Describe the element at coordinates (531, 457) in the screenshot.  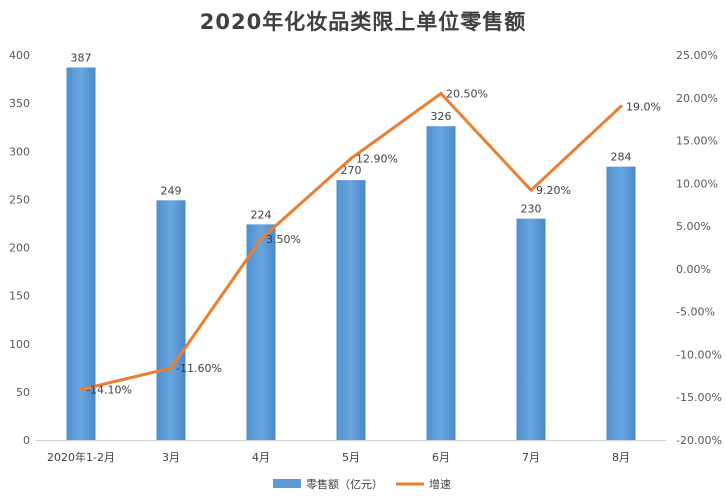
I see `x-tick-label: 7月` at that location.